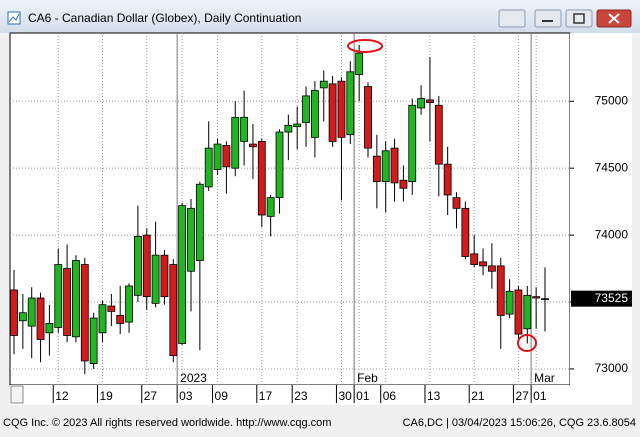 The width and height of the screenshot is (640, 437). What do you see at coordinates (434, 396) in the screenshot?
I see `x-tick-label: 13` at bounding box center [434, 396].